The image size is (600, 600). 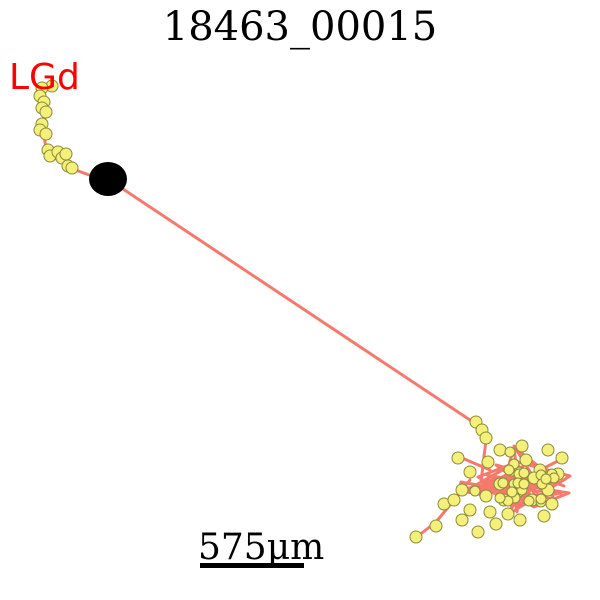 I want to click on scale-bar-label: 575μm, so click(x=261, y=547).